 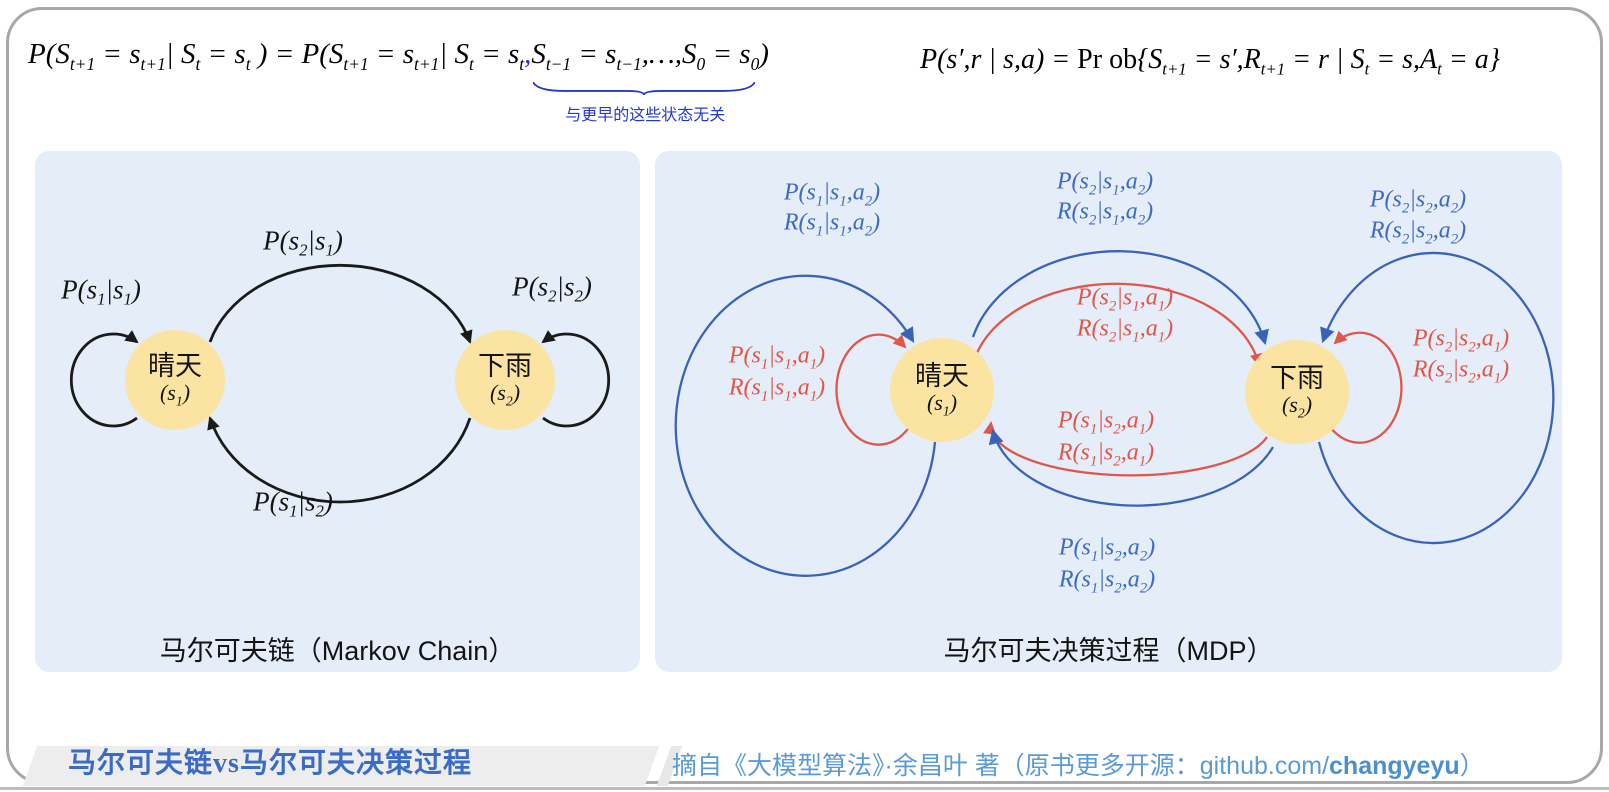 What do you see at coordinates (805, 425) in the screenshot?
I see `s1-self-loop-a2-arrow` at bounding box center [805, 425].